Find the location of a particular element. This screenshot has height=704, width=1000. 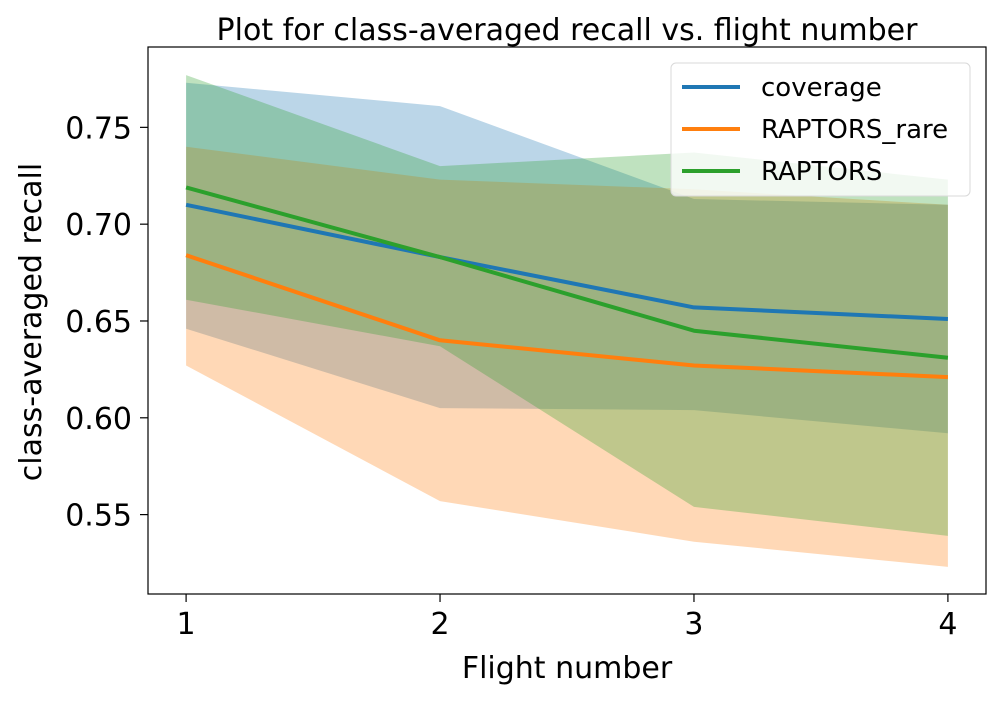

line-raptors-rare is located at coordinates (566, 316).